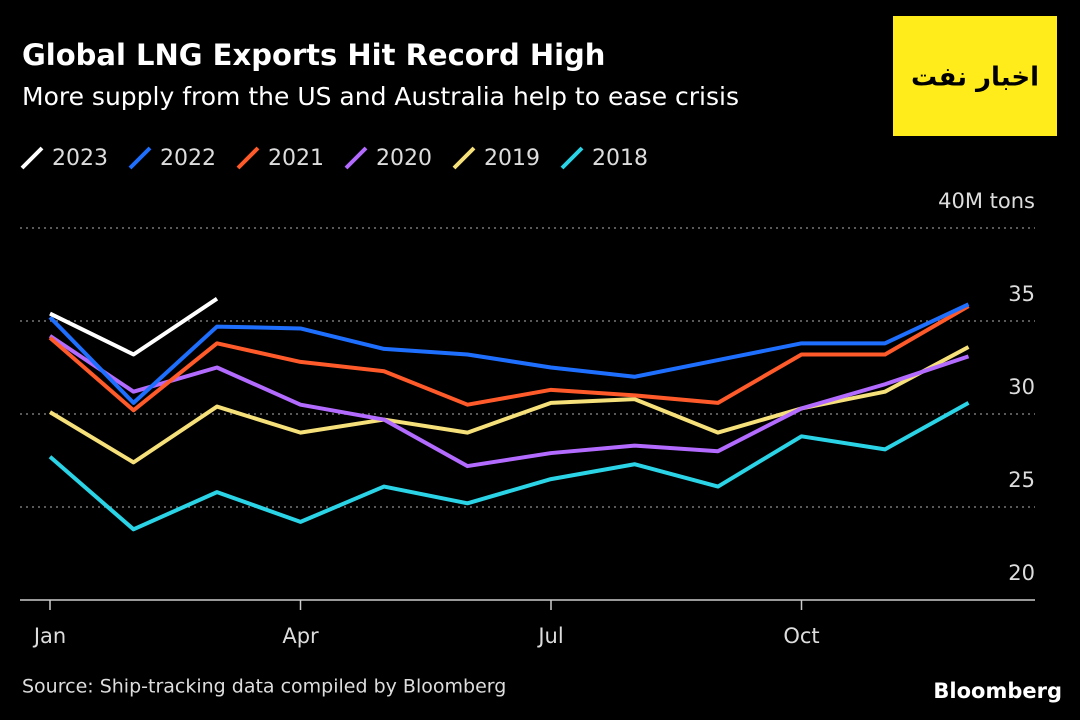 This screenshot has height=720, width=1080. Describe the element at coordinates (1021, 294) in the screenshot. I see `y-tick-label: 35` at that location.